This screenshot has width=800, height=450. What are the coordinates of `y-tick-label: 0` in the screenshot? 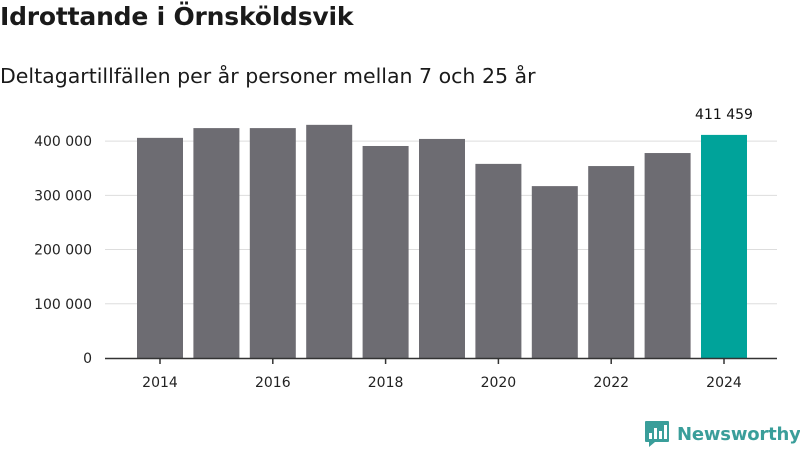 It's located at (87, 359).